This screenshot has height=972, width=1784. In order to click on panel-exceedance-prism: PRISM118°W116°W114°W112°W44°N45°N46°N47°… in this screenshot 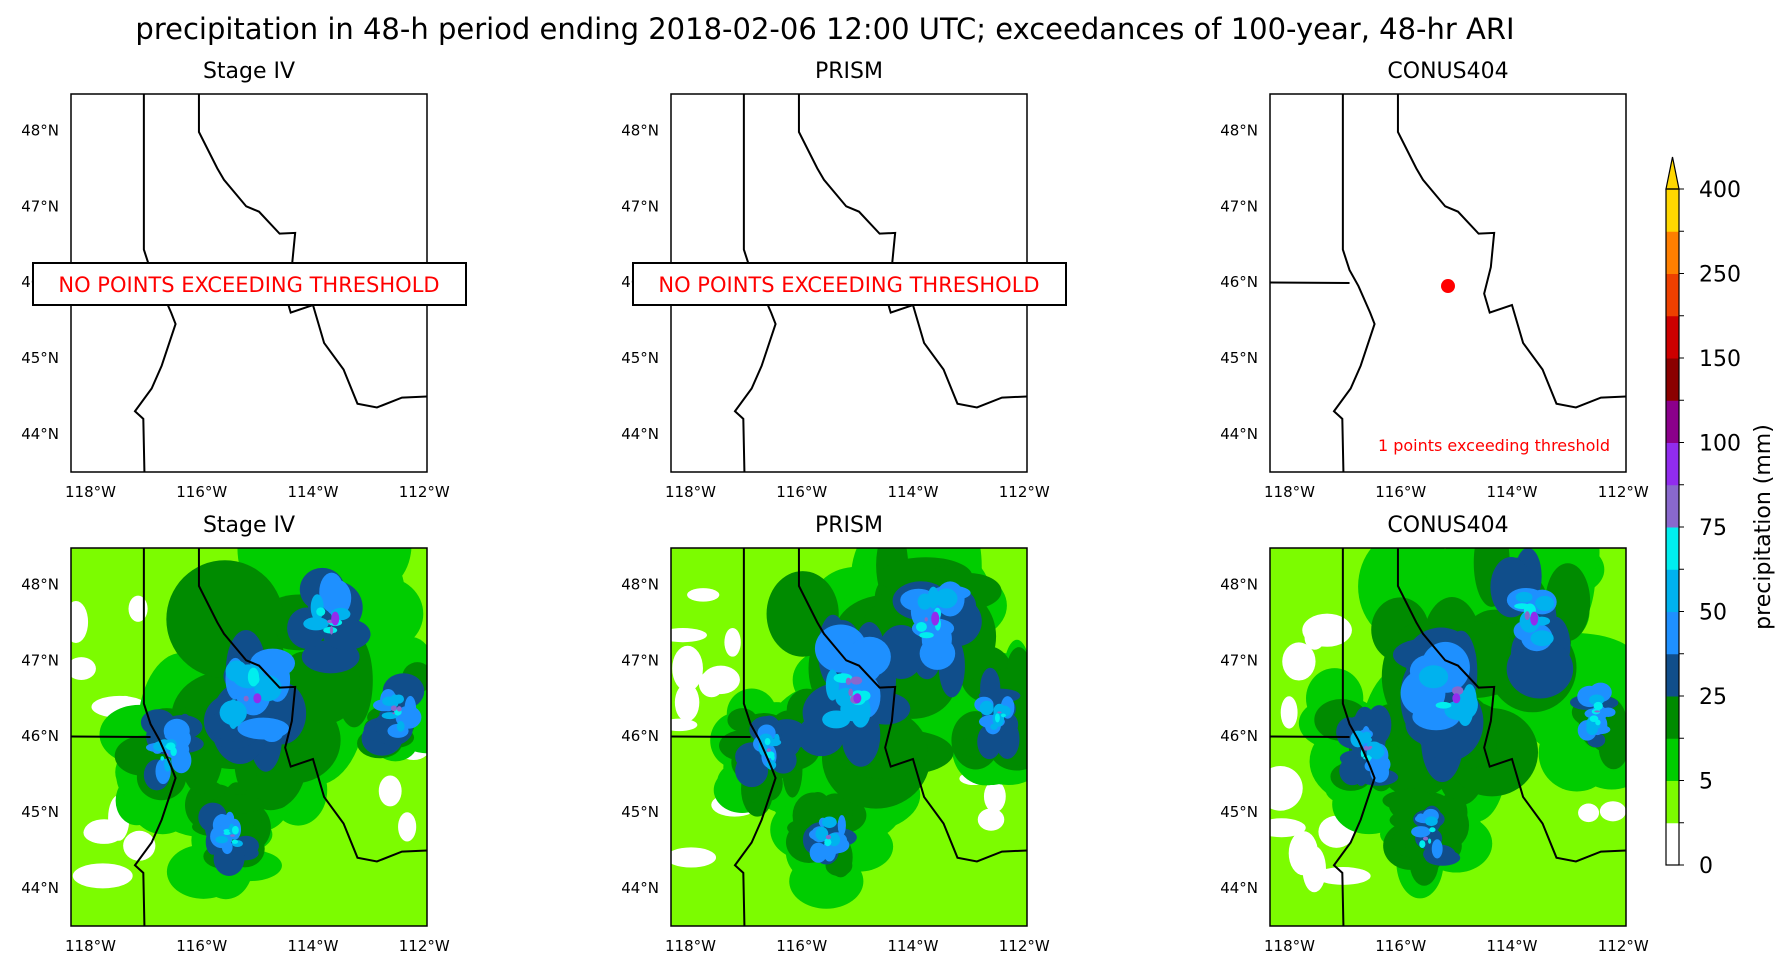, I will do `click(844, 280)`.